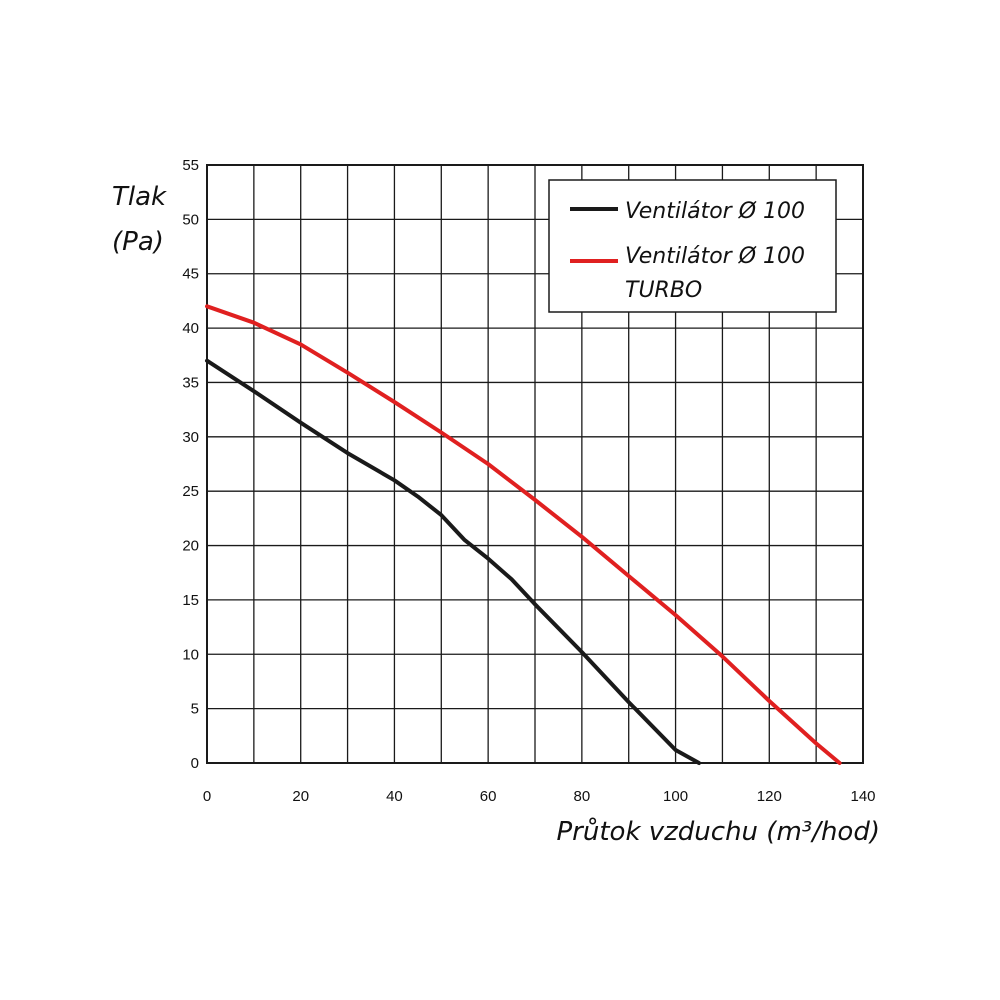 This screenshot has height=1000, width=1000. What do you see at coordinates (675, 796) in the screenshot?
I see `x-tick-label: 100` at bounding box center [675, 796].